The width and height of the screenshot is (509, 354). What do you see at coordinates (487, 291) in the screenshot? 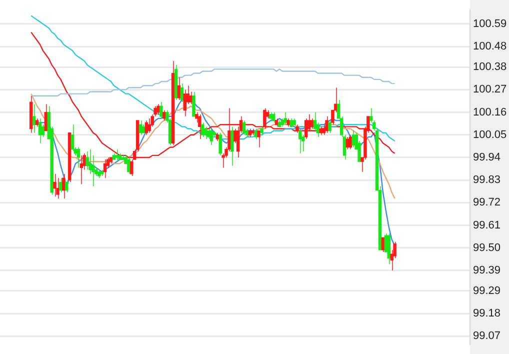
I see `y-tick-label: 99.29` at bounding box center [487, 291].